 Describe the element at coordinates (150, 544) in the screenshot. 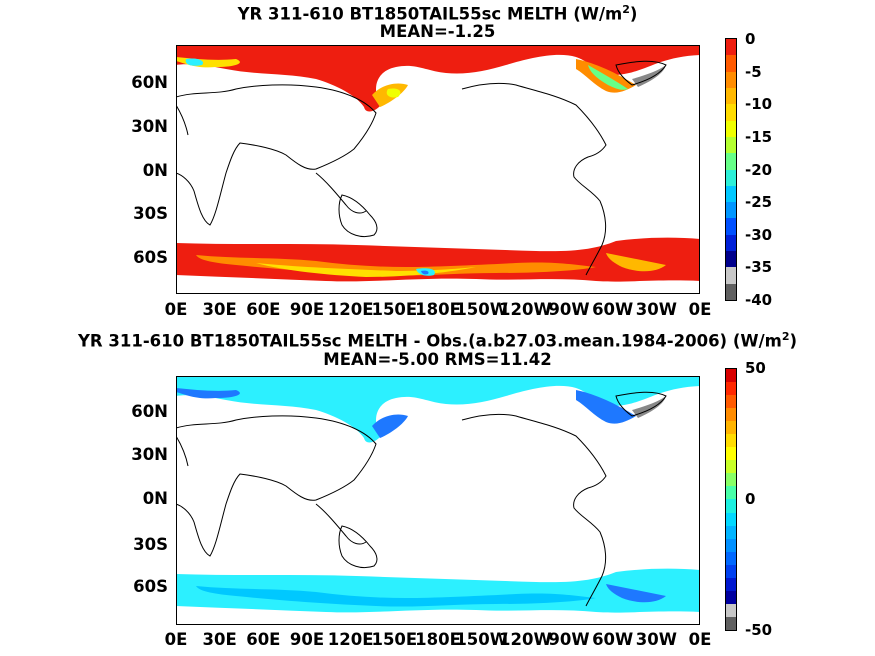

I see `bottom-lat-label: 30S` at that location.